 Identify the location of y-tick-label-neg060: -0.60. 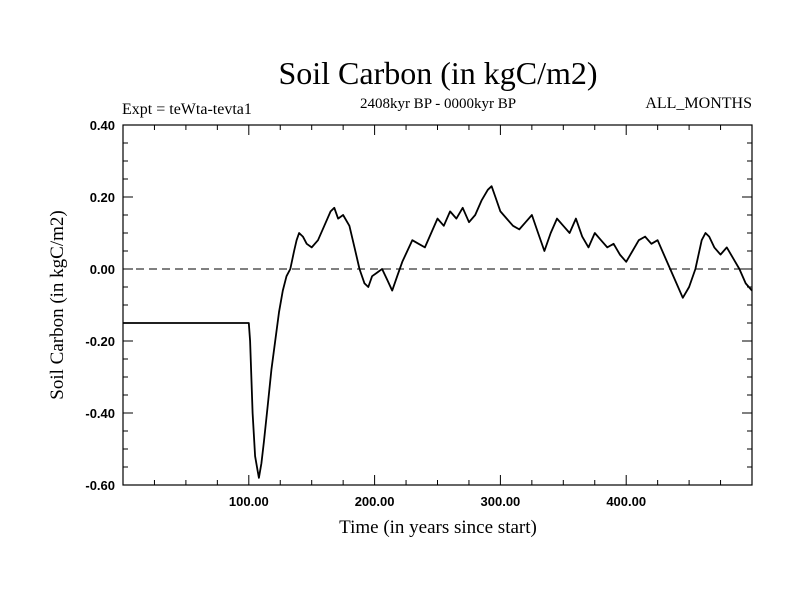
(100, 485).